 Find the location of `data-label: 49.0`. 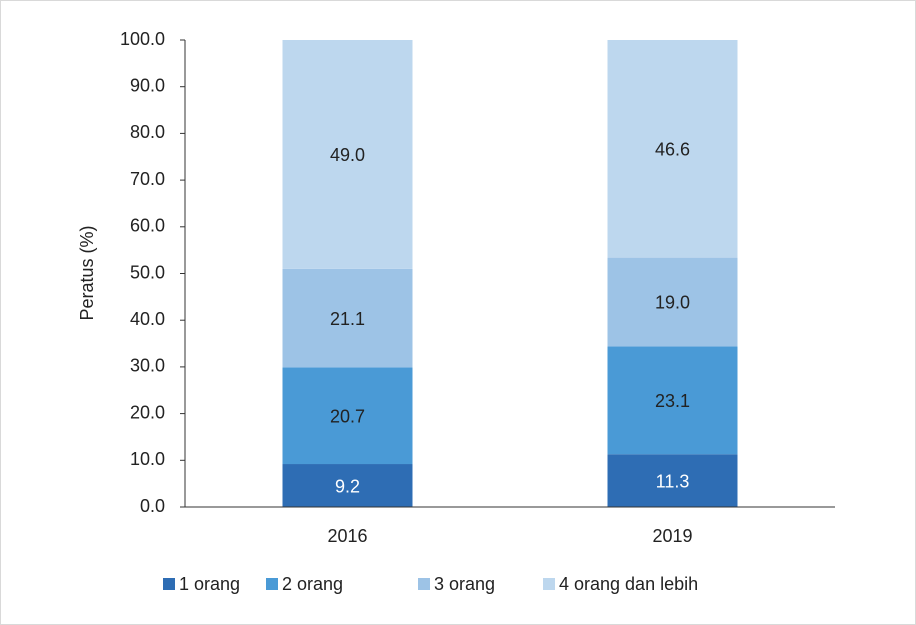

data-label: 49.0 is located at coordinates (347, 155).